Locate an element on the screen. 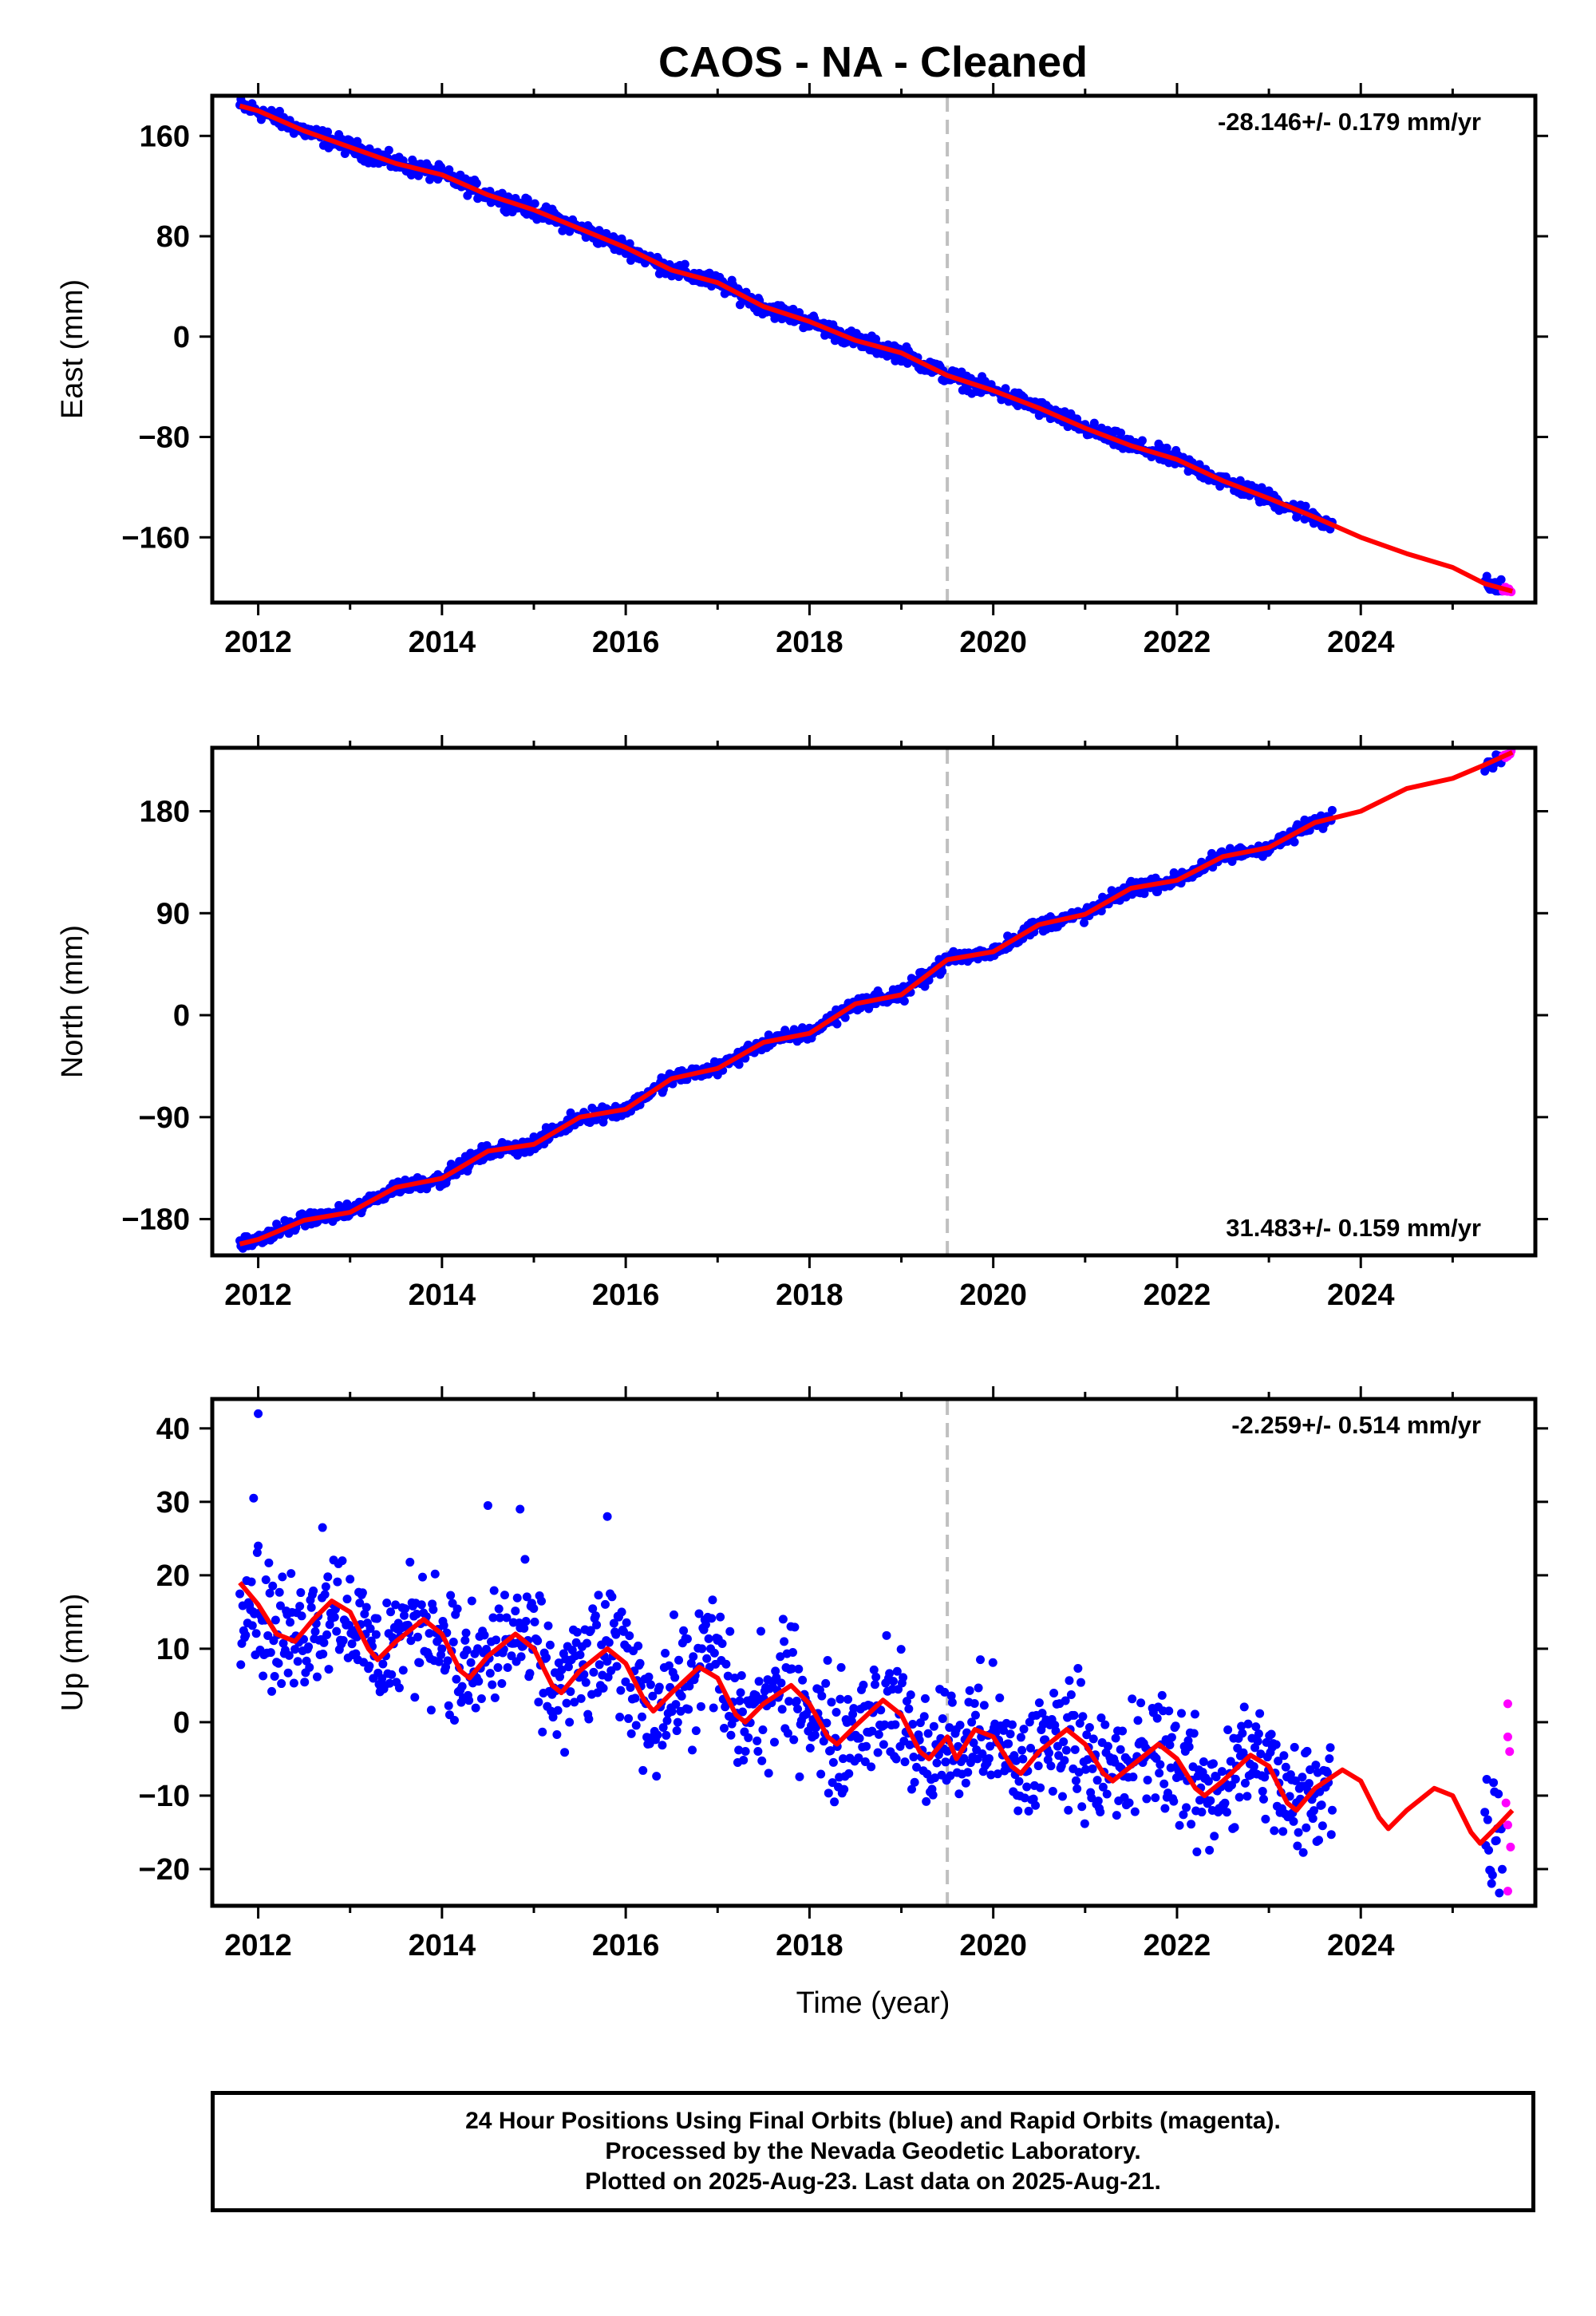 This screenshot has height=2316, width=1596. x-axis-label: Time (year) is located at coordinates (873, 2003).